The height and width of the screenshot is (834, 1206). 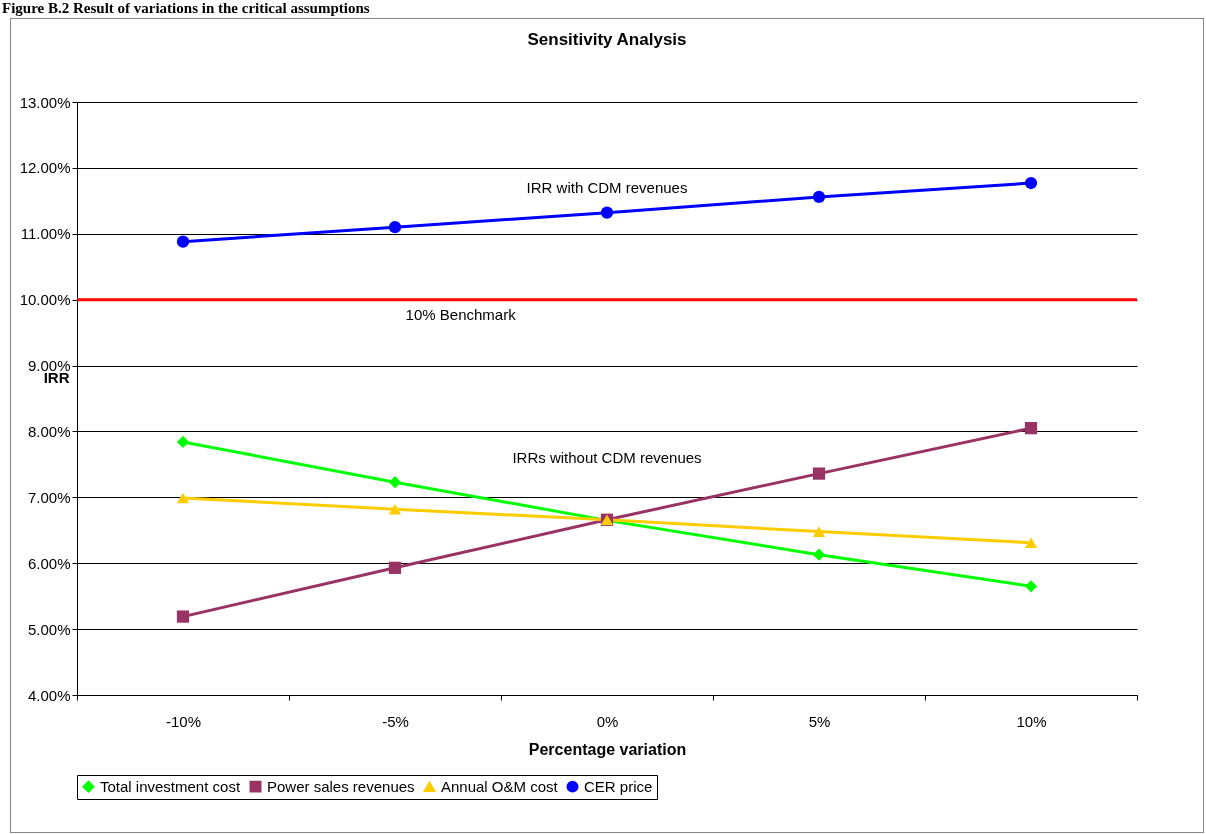 What do you see at coordinates (45, 300) in the screenshot?
I see `y-tick-label: 10.00%` at bounding box center [45, 300].